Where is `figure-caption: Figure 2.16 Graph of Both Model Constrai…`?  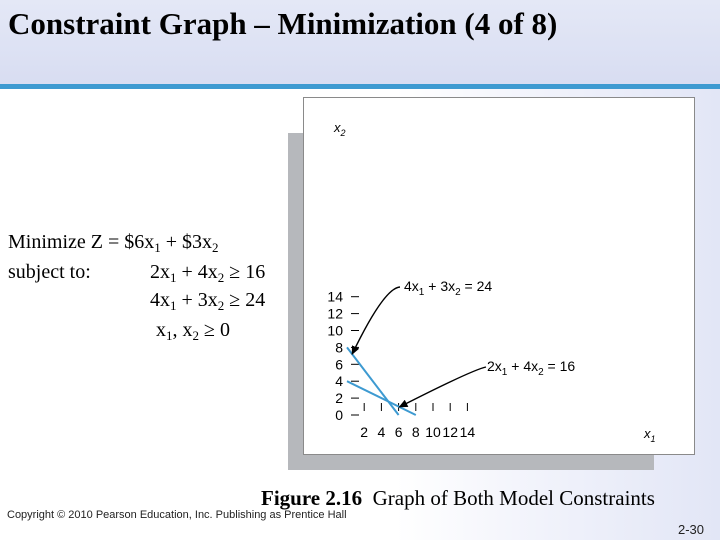 figure-caption: Figure 2.16 Graph of Both Model Constrai… is located at coordinates (458, 498).